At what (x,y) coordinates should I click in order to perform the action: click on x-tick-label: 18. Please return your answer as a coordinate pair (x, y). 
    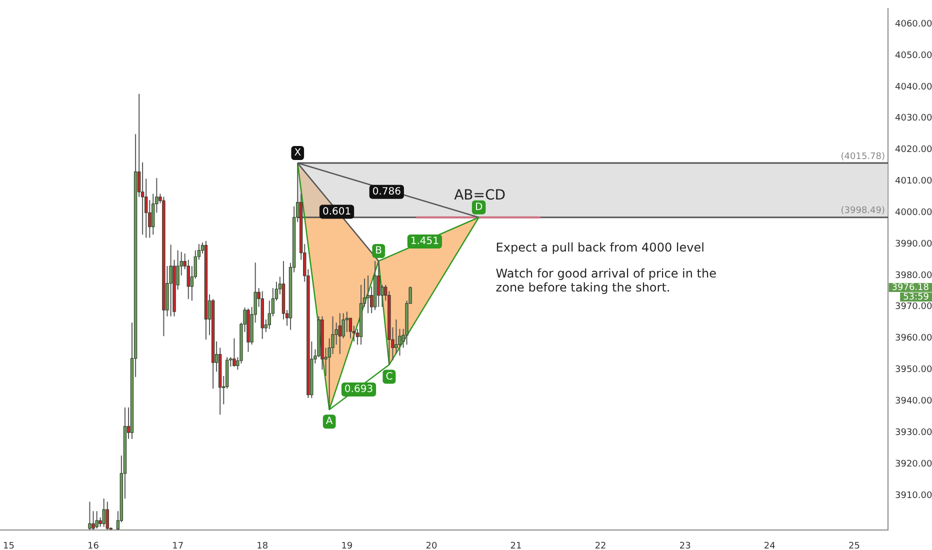
    Looking at the image, I should click on (262, 546).